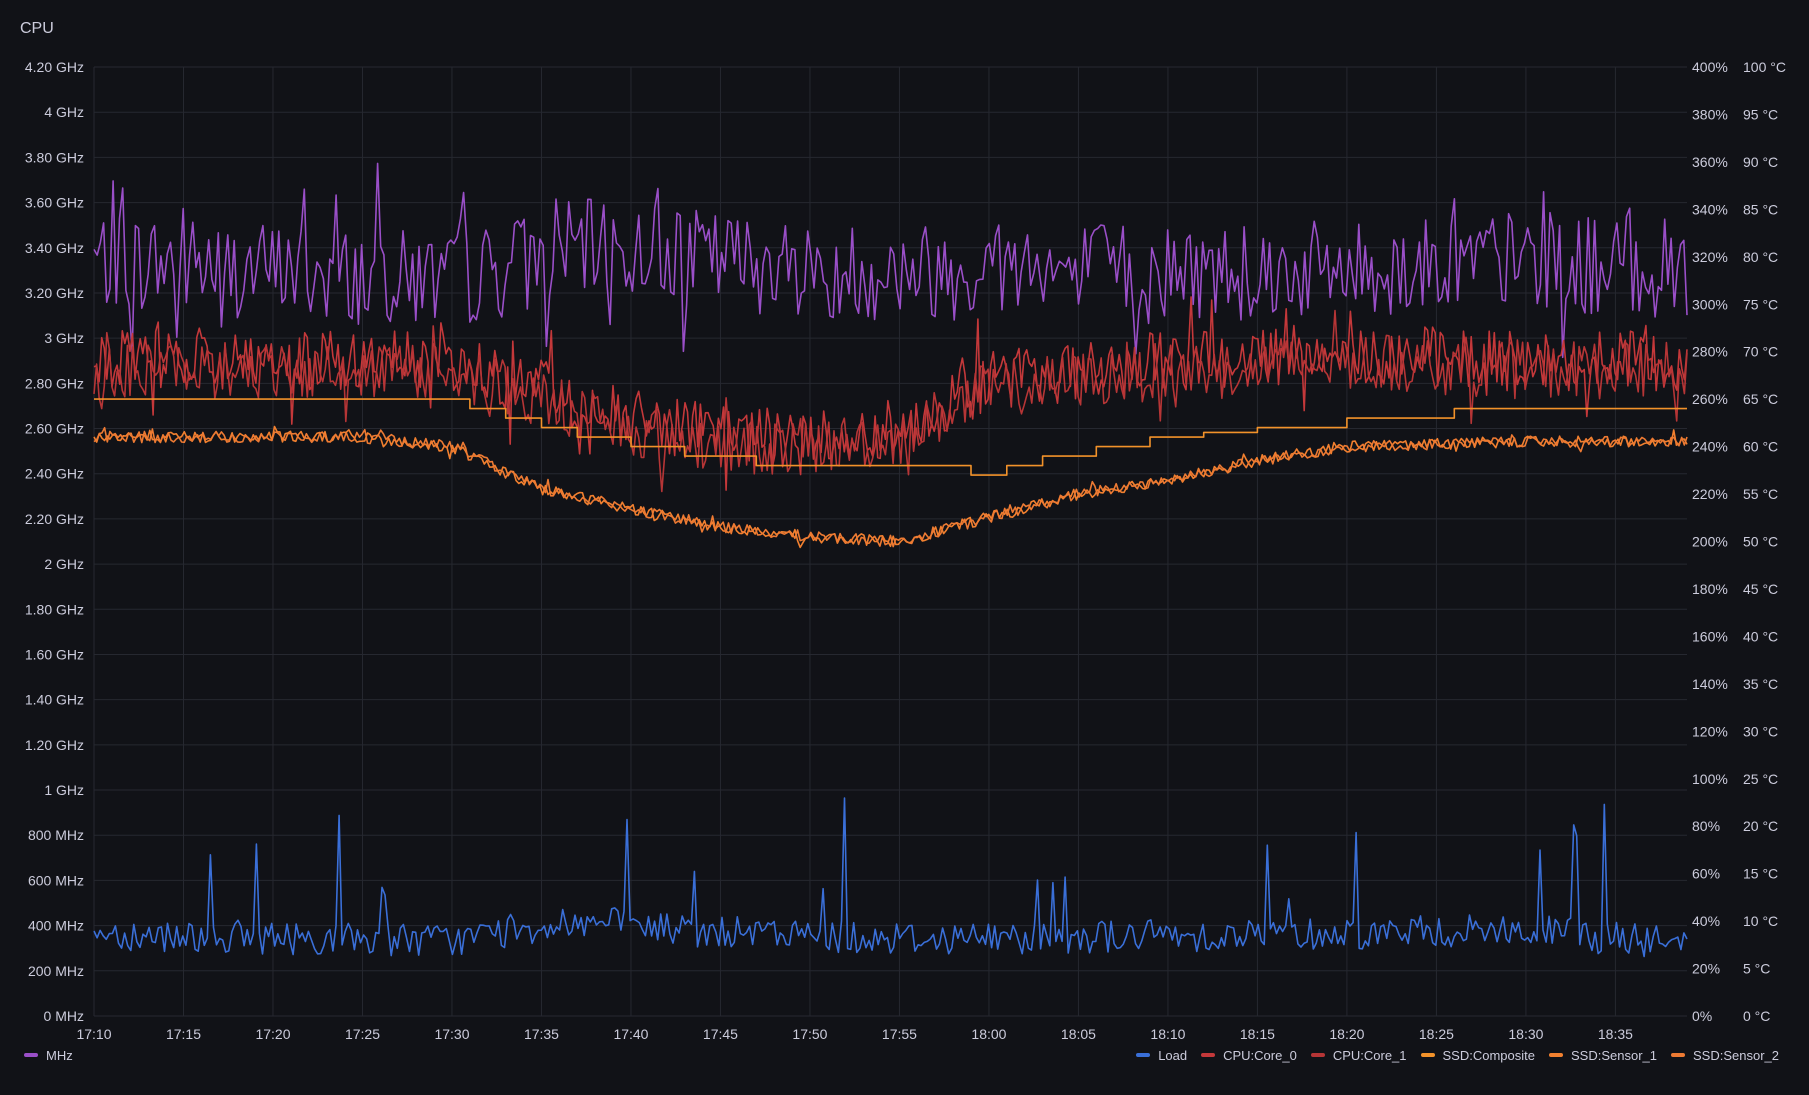 This screenshot has height=1095, width=1809. What do you see at coordinates (1710, 257) in the screenshot?
I see `y-tick-right-pct: 320%` at bounding box center [1710, 257].